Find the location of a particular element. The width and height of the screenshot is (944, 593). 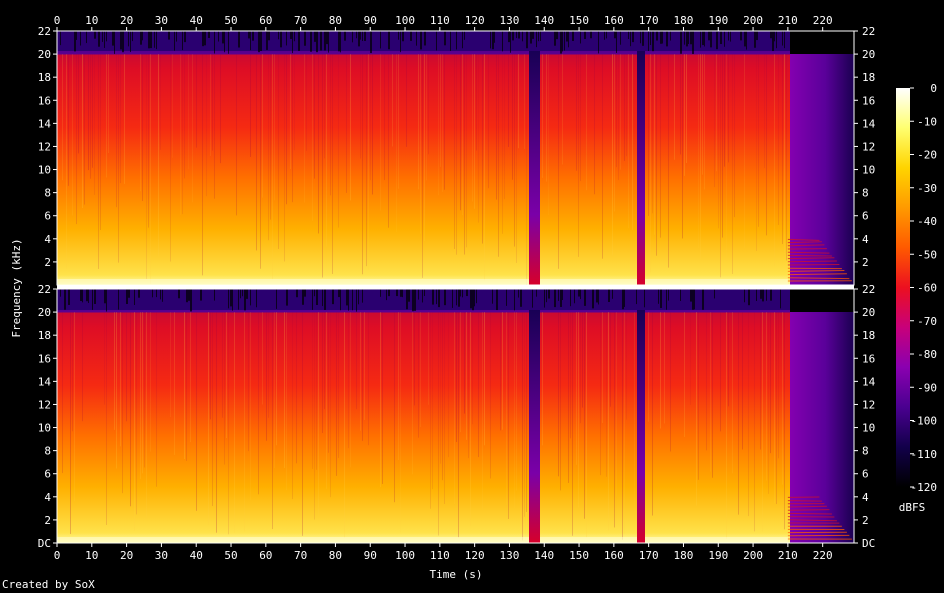

x-tick-label-bottom: 210 is located at coordinates (788, 555).